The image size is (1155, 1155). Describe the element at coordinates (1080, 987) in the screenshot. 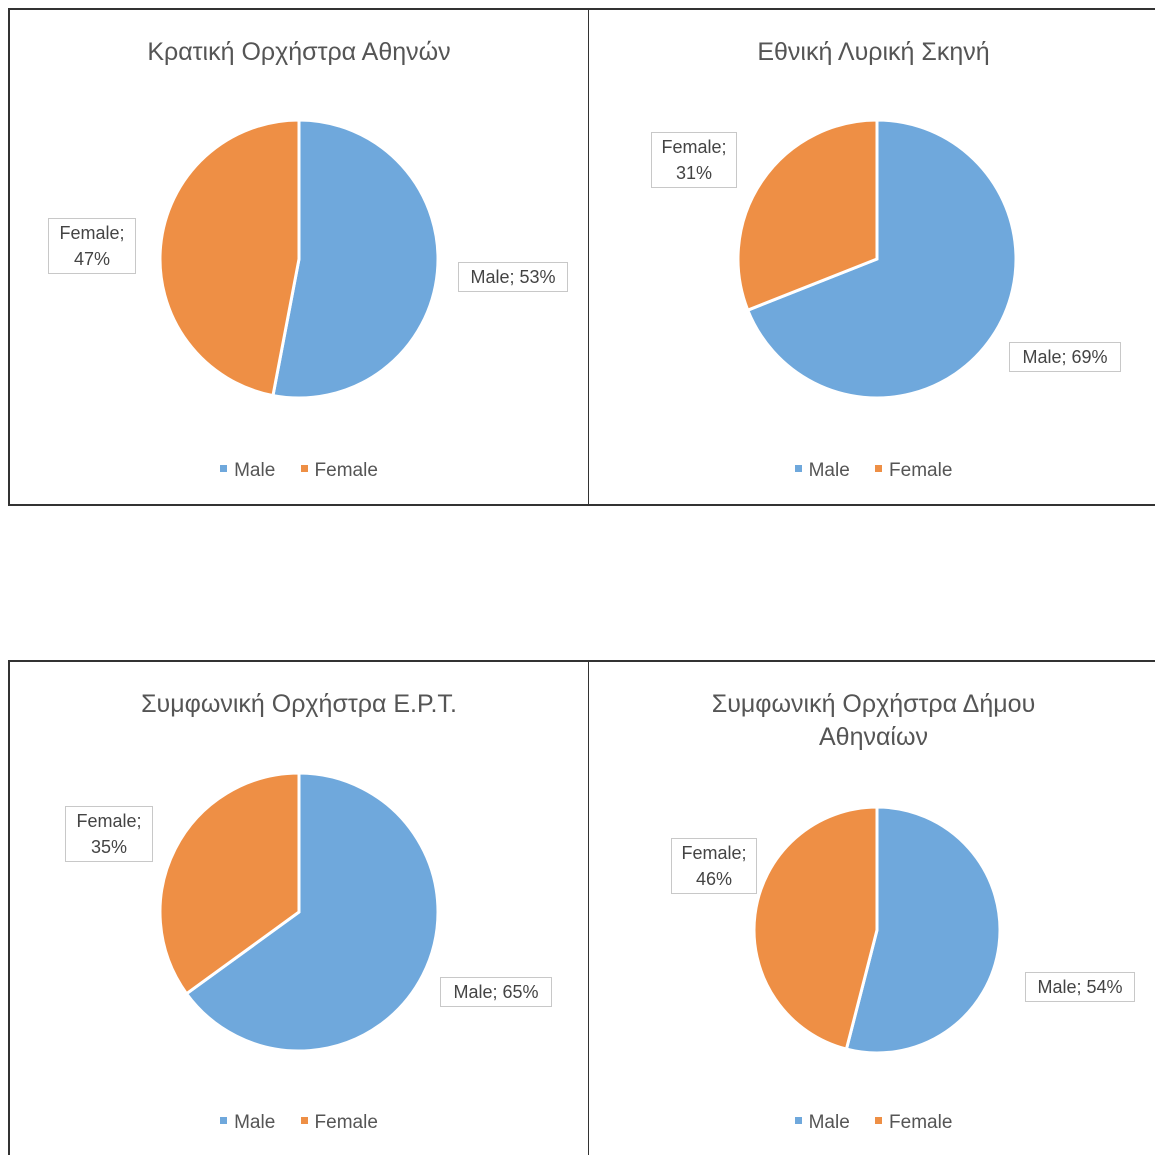

I see `data-label-male: Male; 54%` at that location.